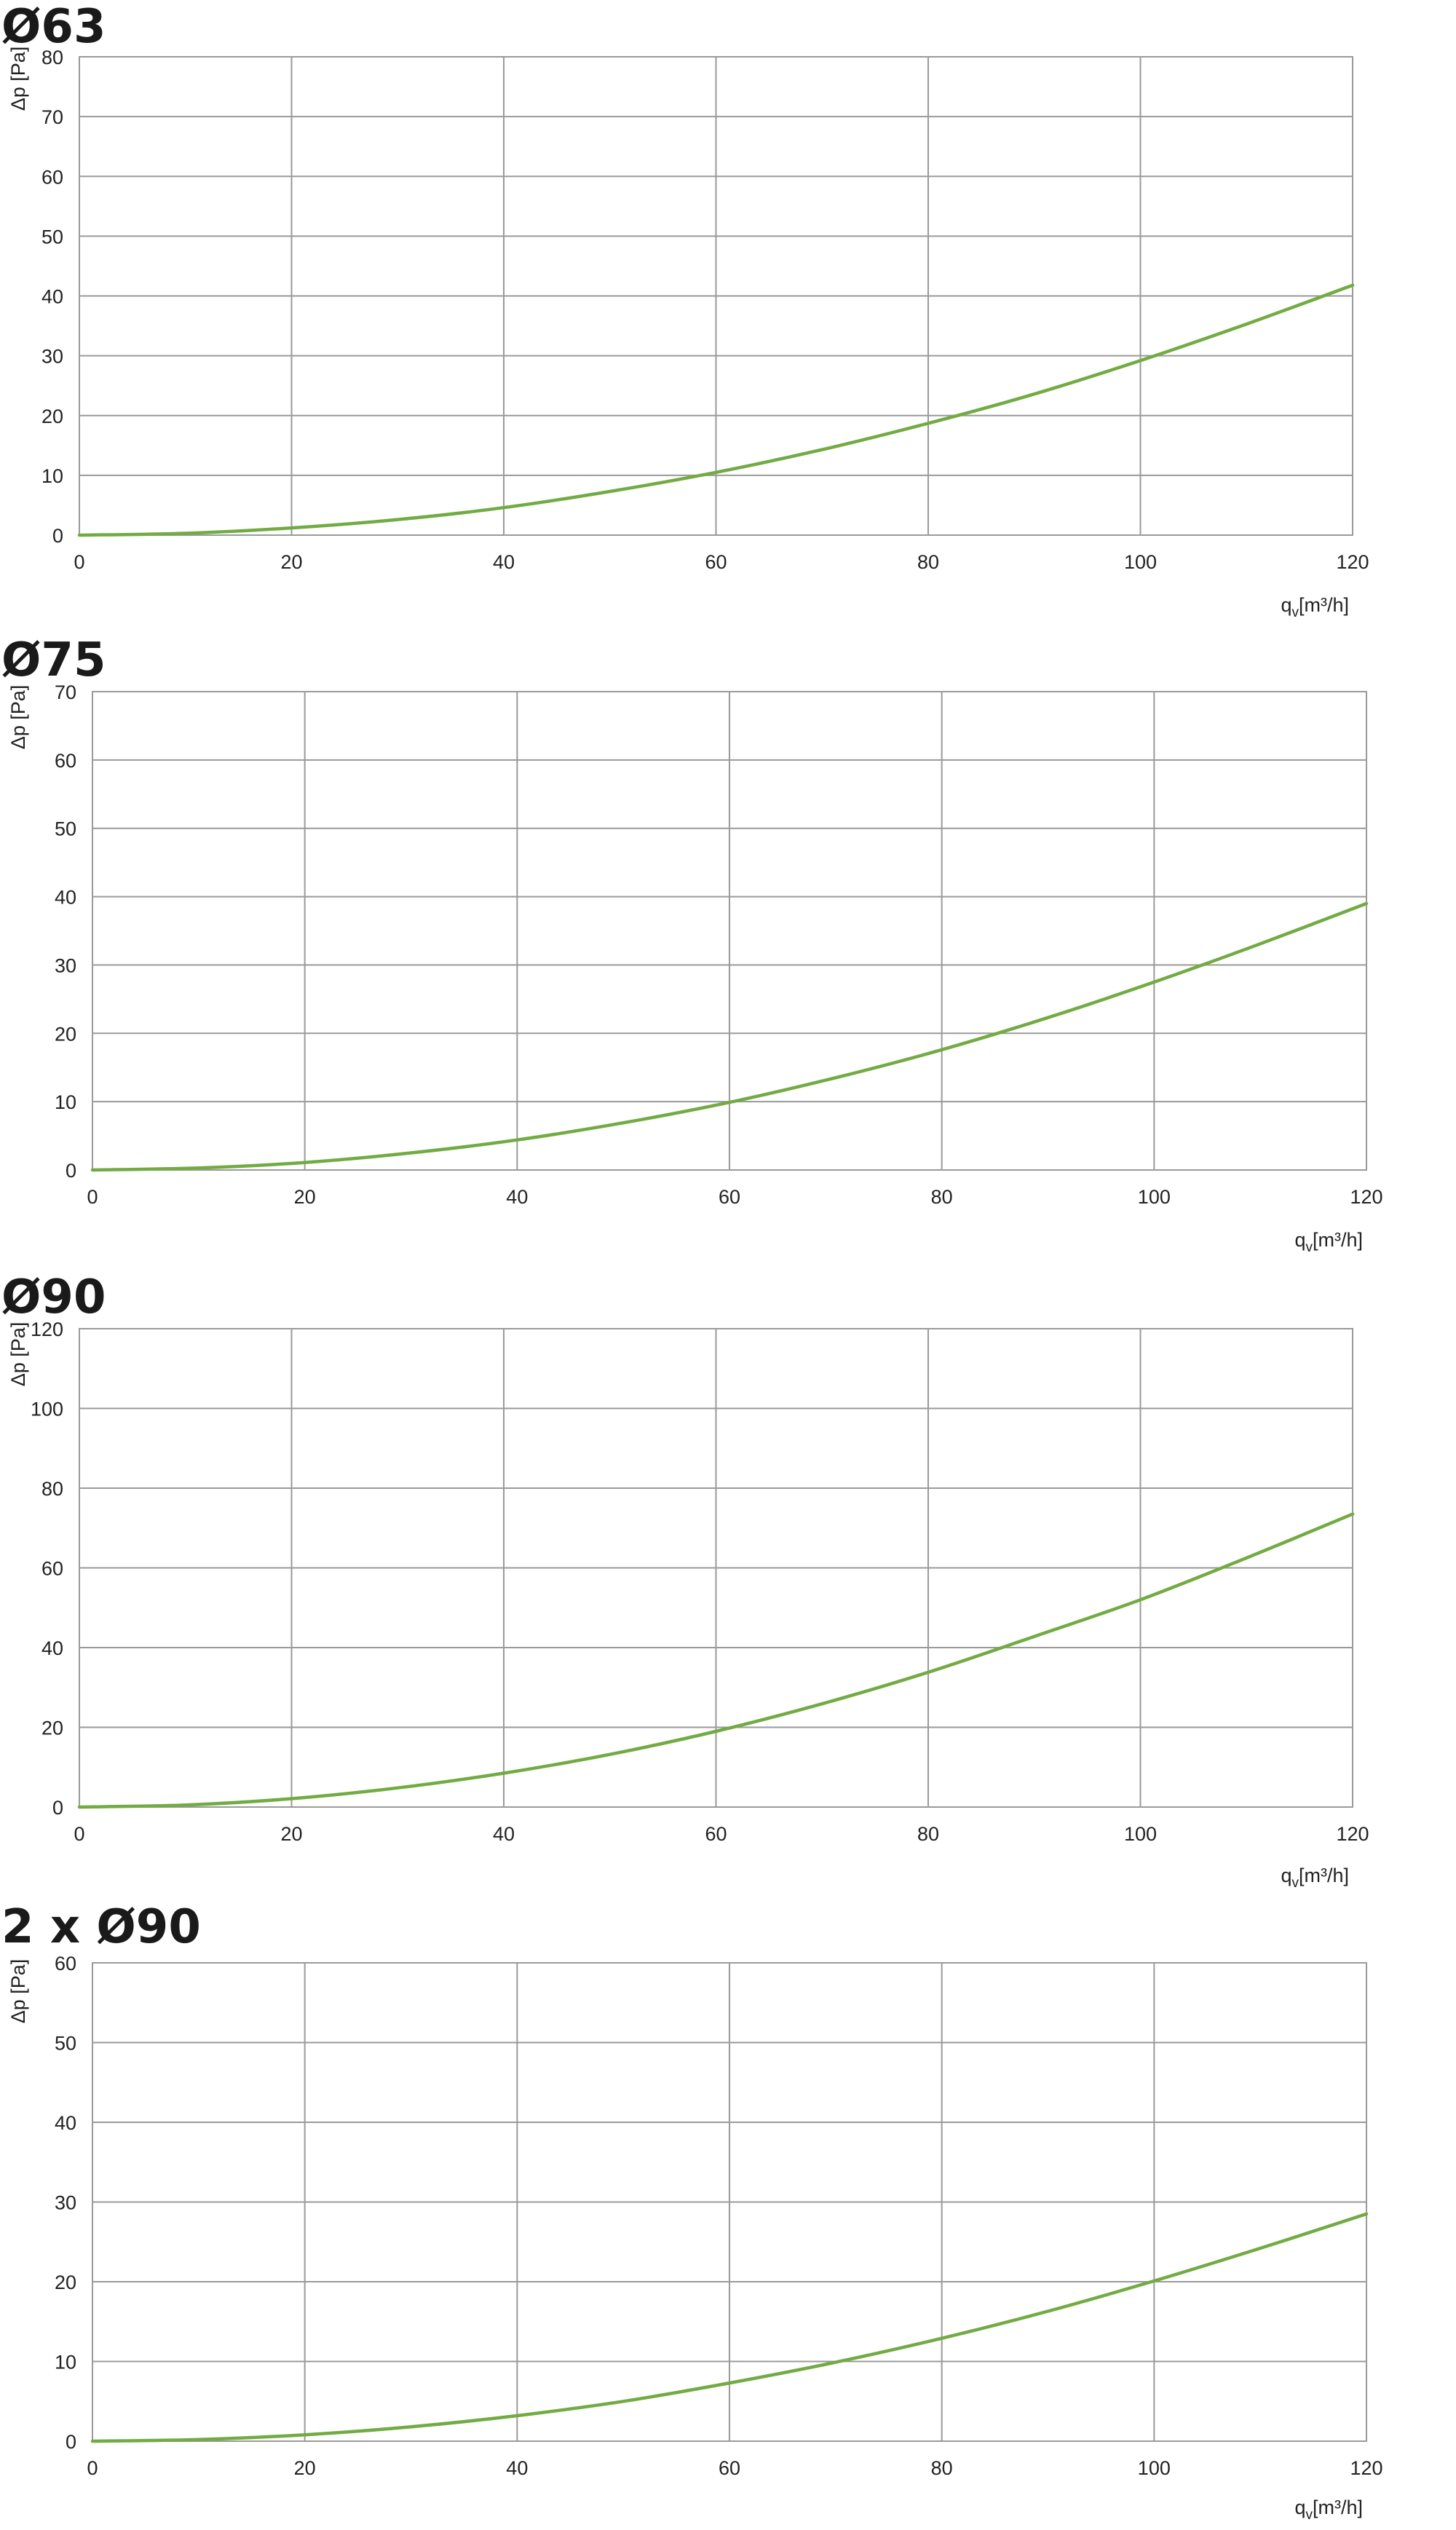  I want to click on y-tick-label: 120, so click(47, 1330).